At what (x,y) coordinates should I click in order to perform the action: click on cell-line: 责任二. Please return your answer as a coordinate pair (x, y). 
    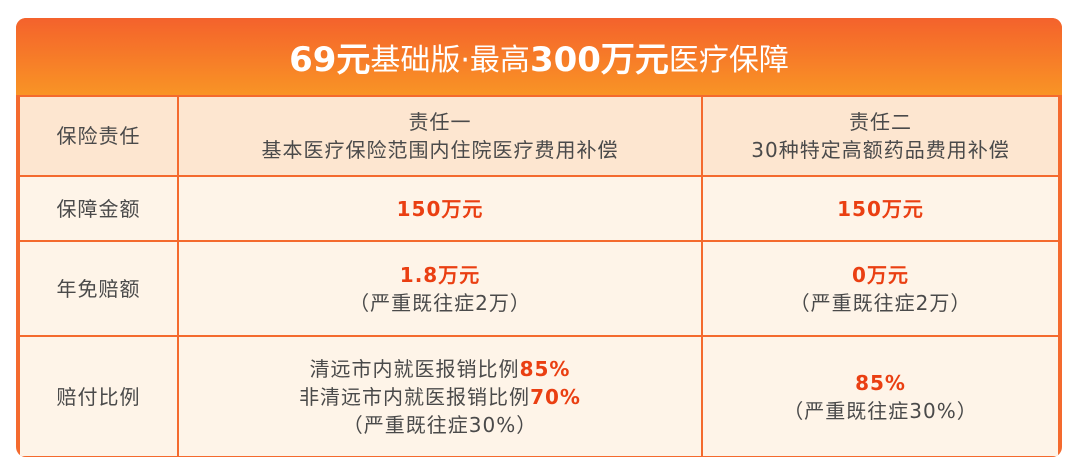
    Looking at the image, I should click on (880, 122).